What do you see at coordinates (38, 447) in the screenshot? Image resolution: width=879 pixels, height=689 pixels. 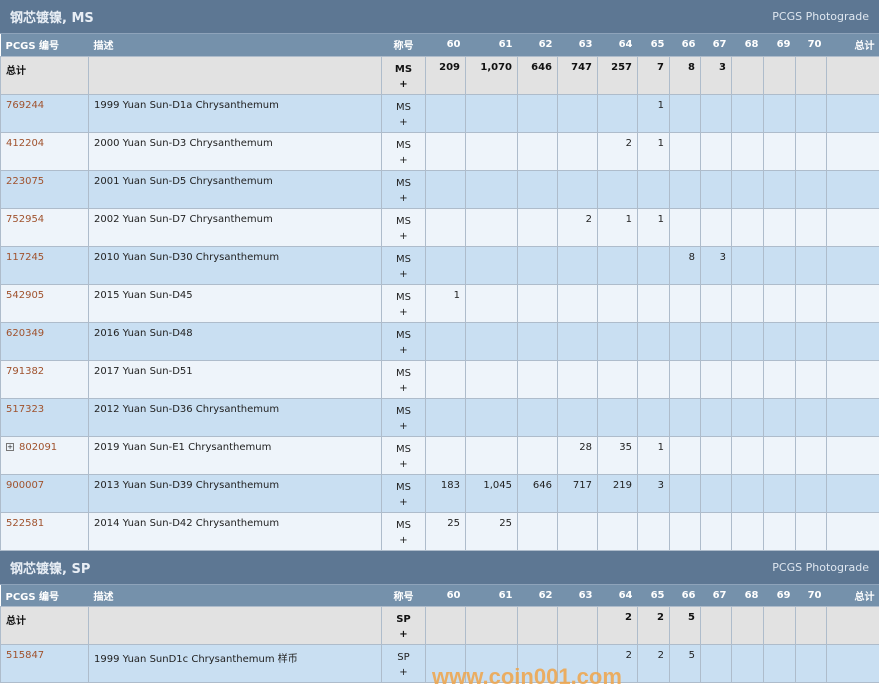 I see `pcgs-number-link: 802091` at bounding box center [38, 447].